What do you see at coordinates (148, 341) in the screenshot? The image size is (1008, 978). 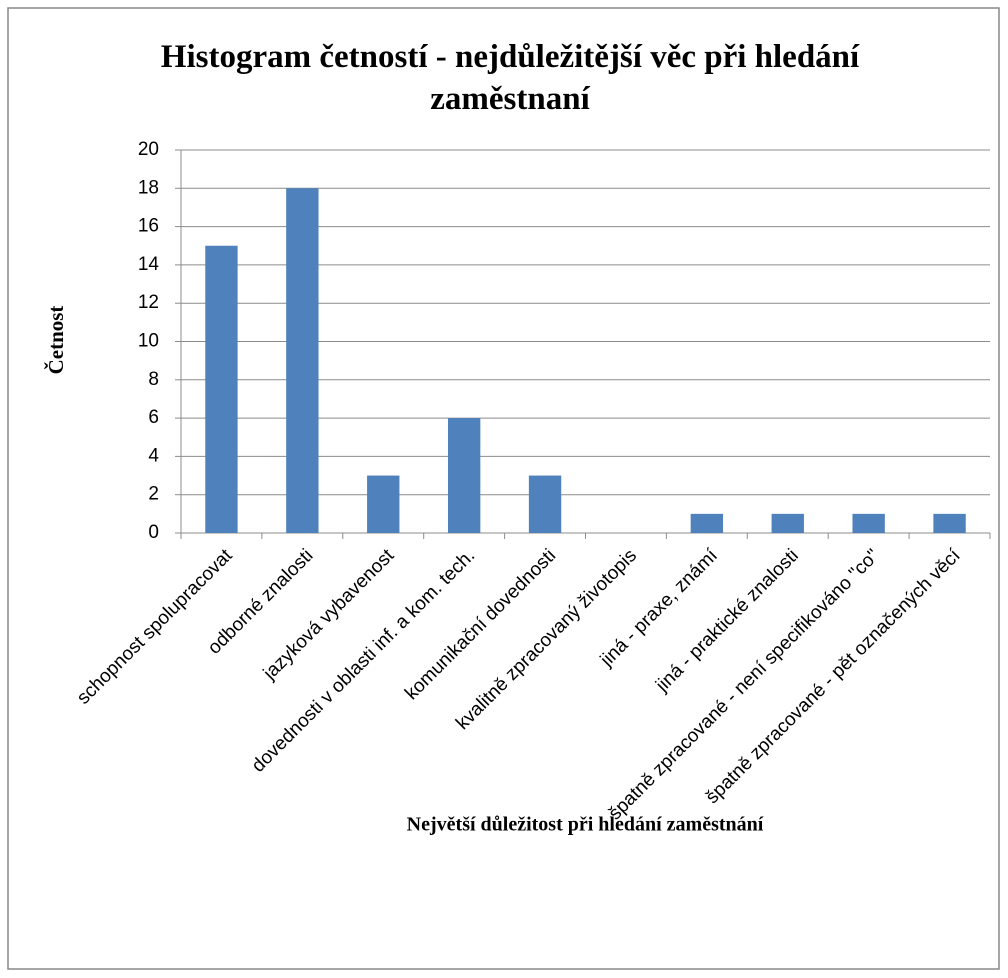 I see `y-tick-label: 10` at bounding box center [148, 341].